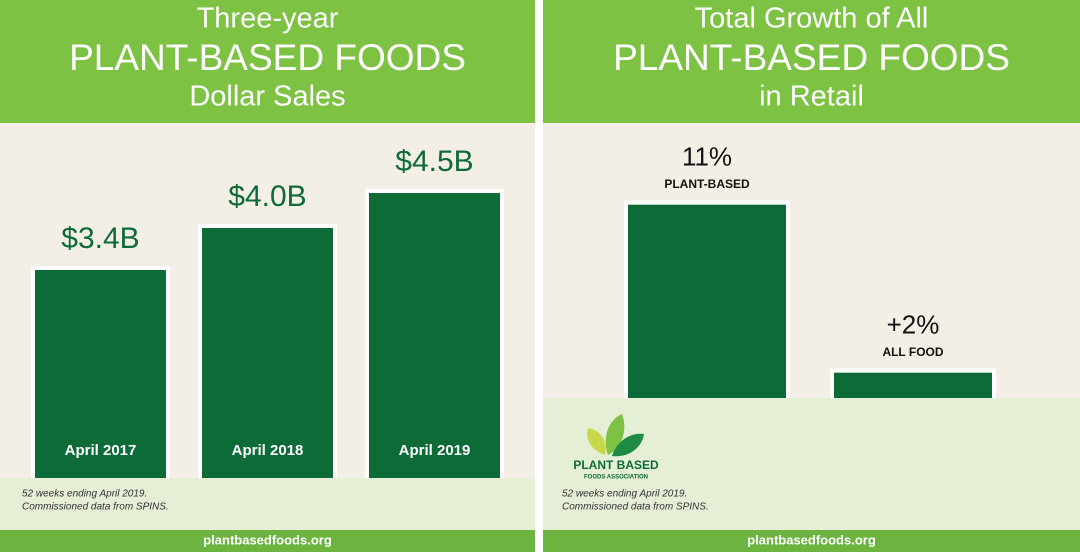  What do you see at coordinates (267, 504) in the screenshot?
I see `note-strip-left` at bounding box center [267, 504].